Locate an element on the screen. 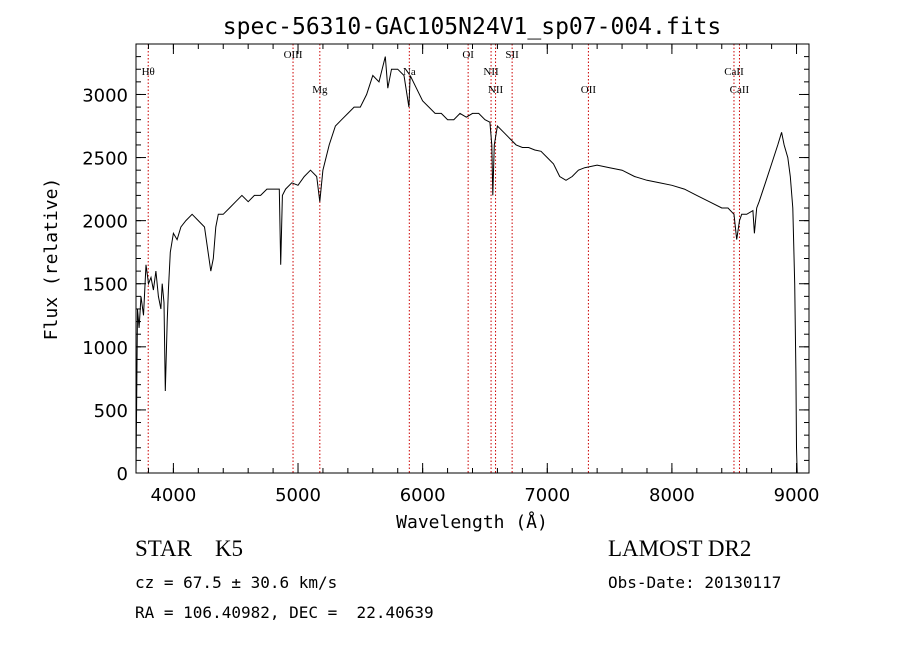  feature-label: Hθ is located at coordinates (148, 72).